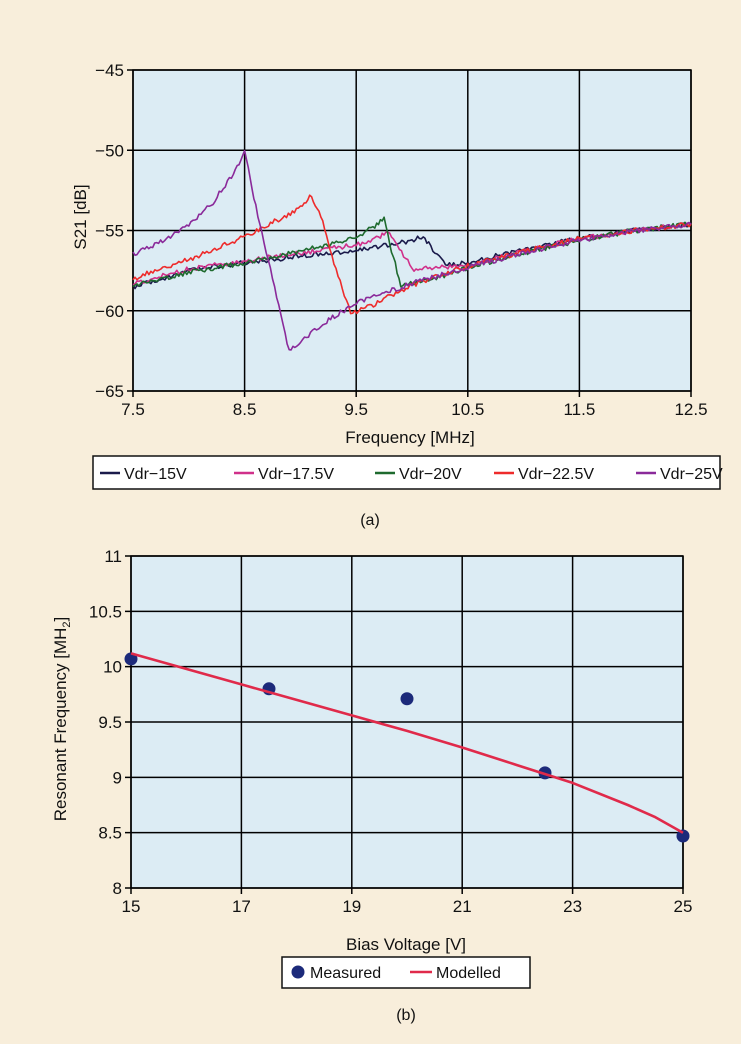 This screenshot has height=1044, width=741. I want to click on chart-b-series, so click(407, 747).